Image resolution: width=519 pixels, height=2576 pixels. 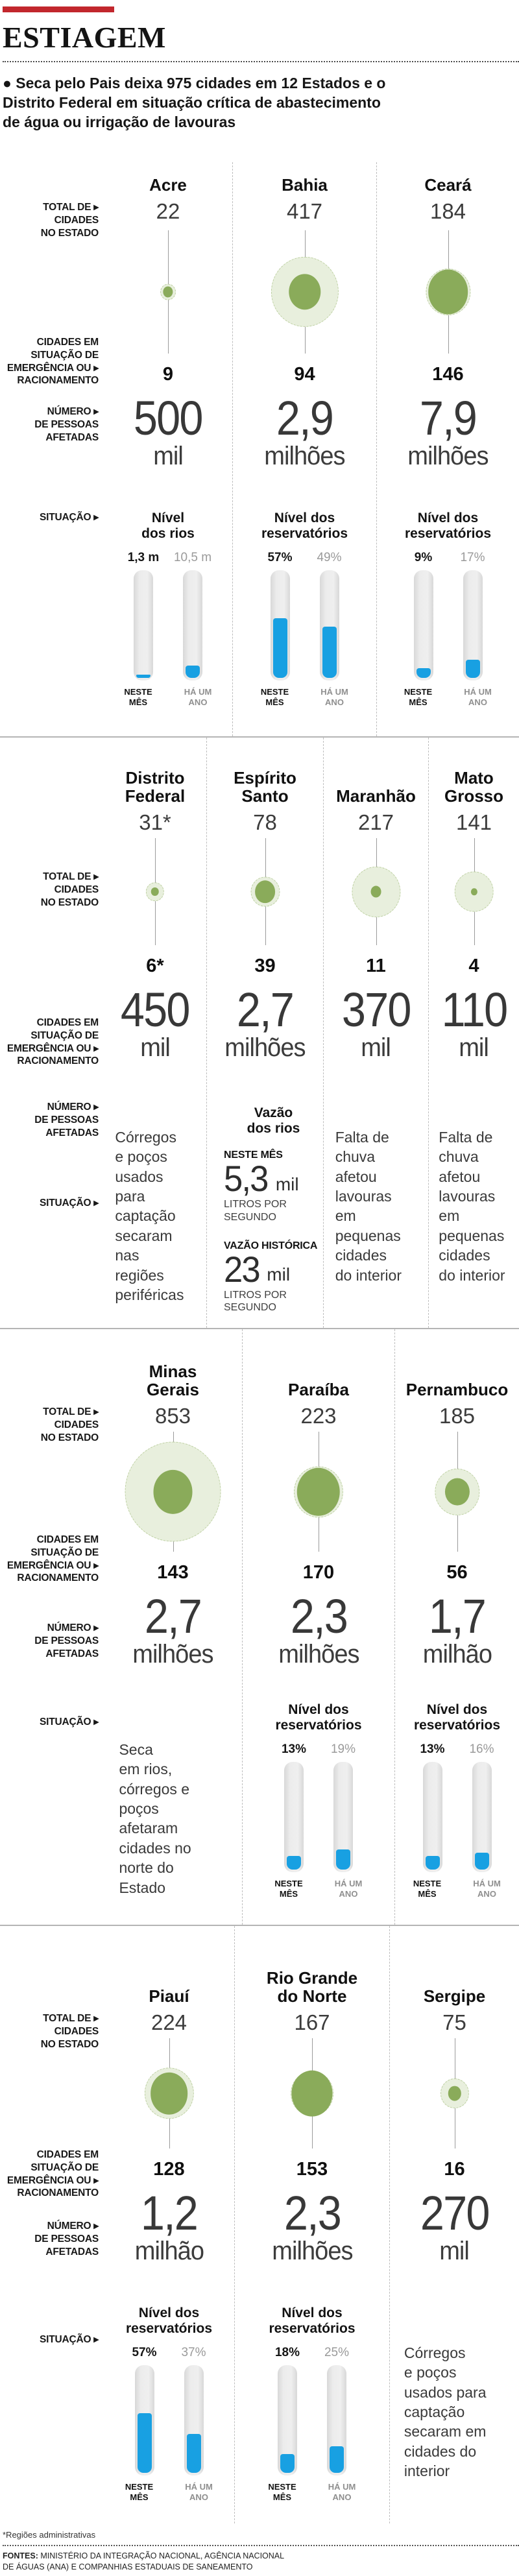 I want to click on people-affected-value: 2,3, so click(x=313, y=2213).